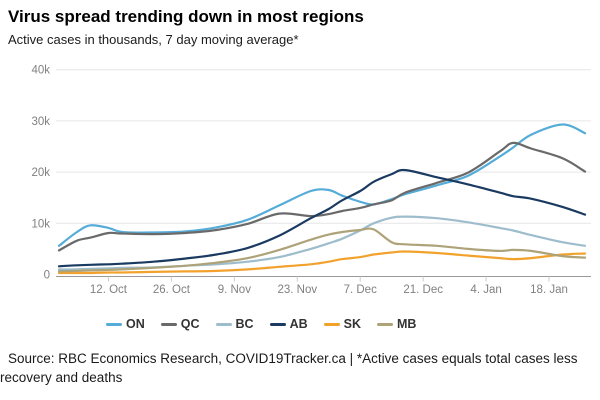 The image size is (600, 400). Describe the element at coordinates (298, 324) in the screenshot. I see `legend-label: AB` at that location.